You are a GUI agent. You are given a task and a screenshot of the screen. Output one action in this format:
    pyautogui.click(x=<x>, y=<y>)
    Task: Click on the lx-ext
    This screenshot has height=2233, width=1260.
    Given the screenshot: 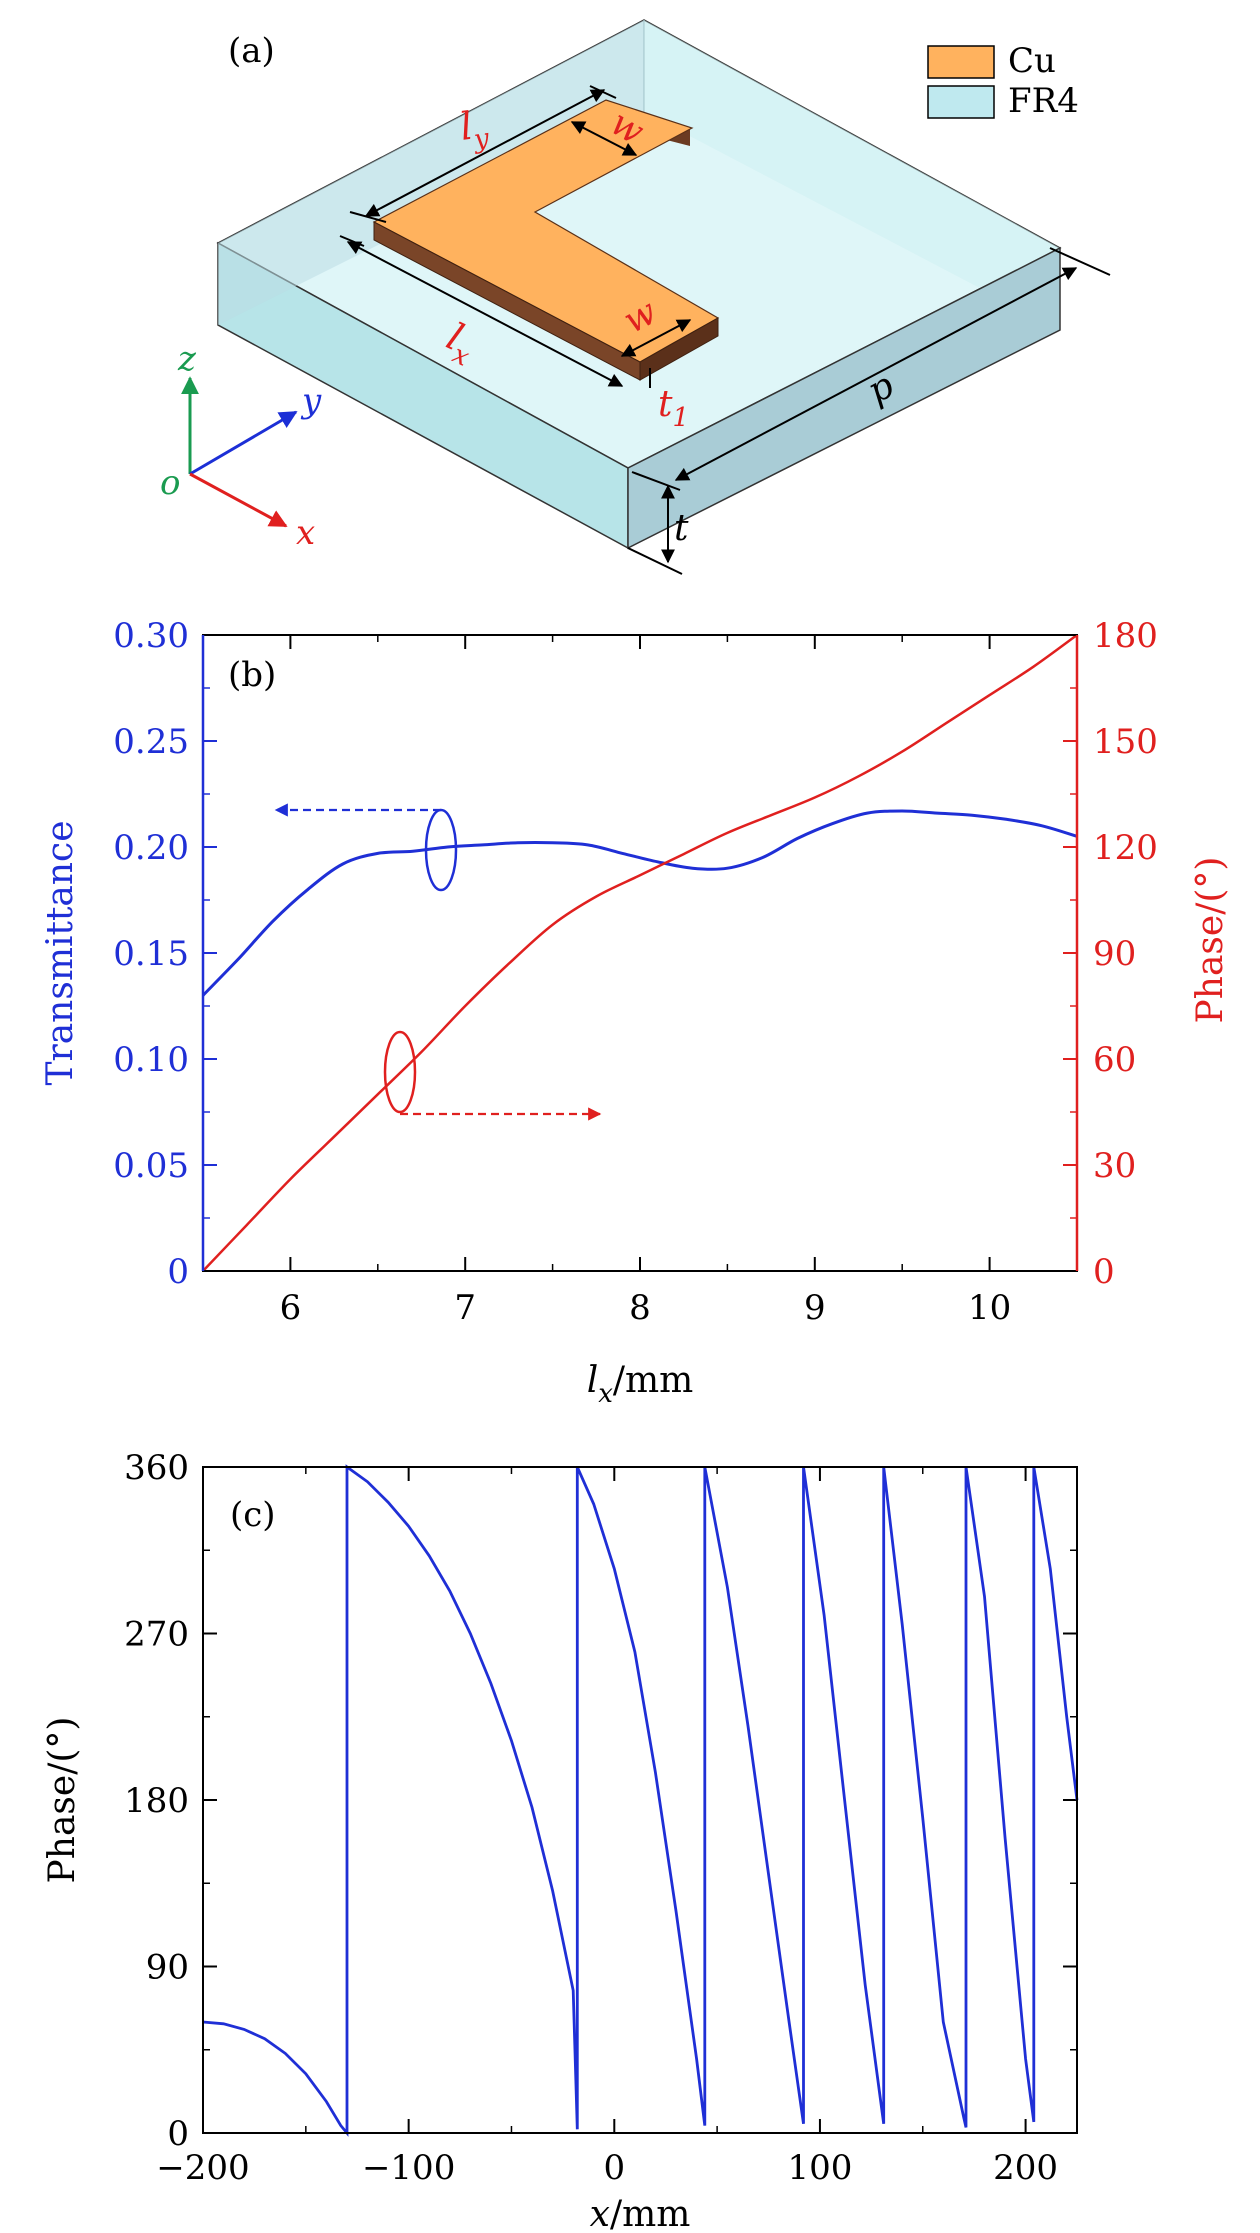 What is the action you would take?
    pyautogui.click(x=352, y=241)
    